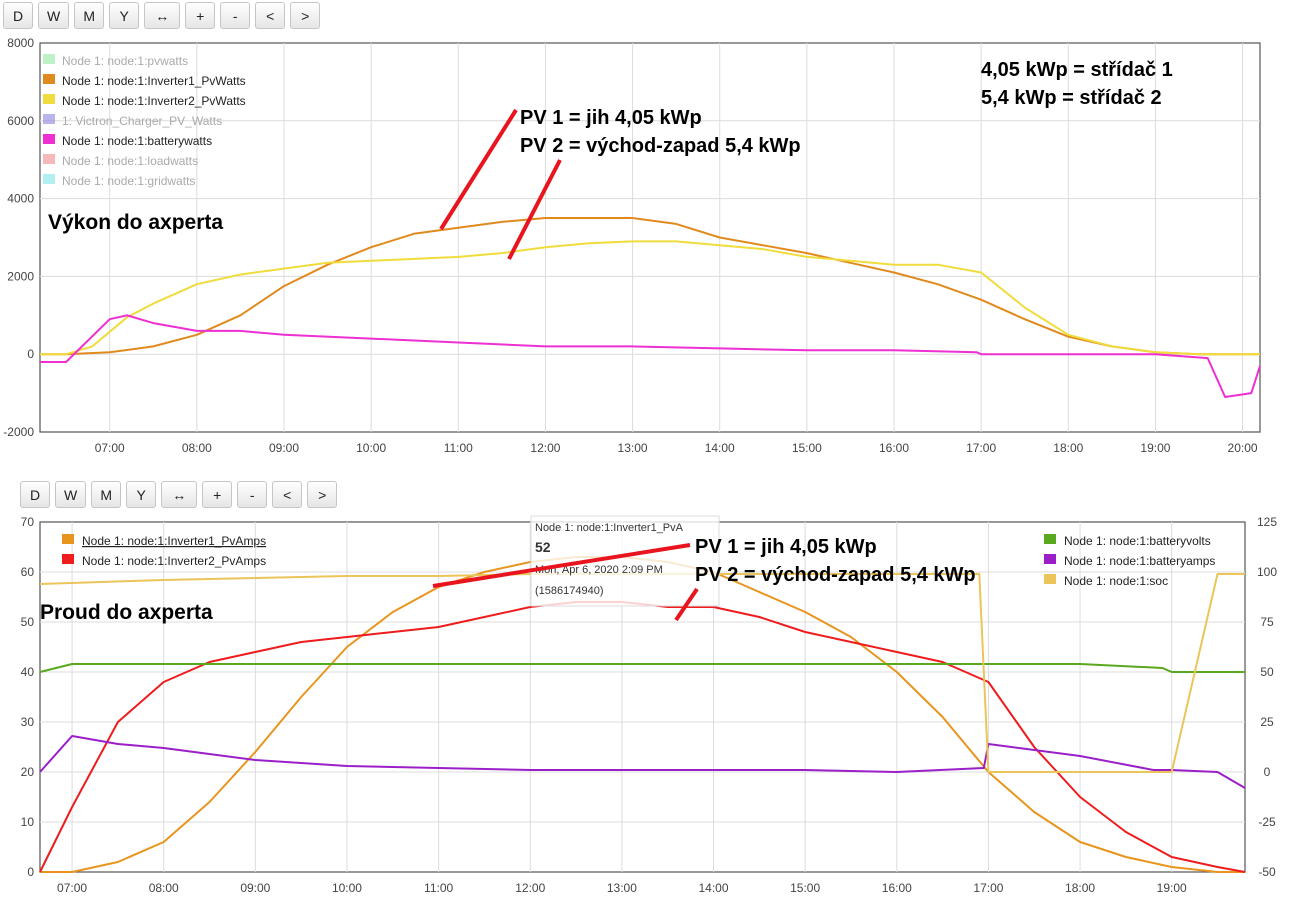 This screenshot has width=1294, height=901. I want to click on x-tick-label: 16:00, so click(897, 888).